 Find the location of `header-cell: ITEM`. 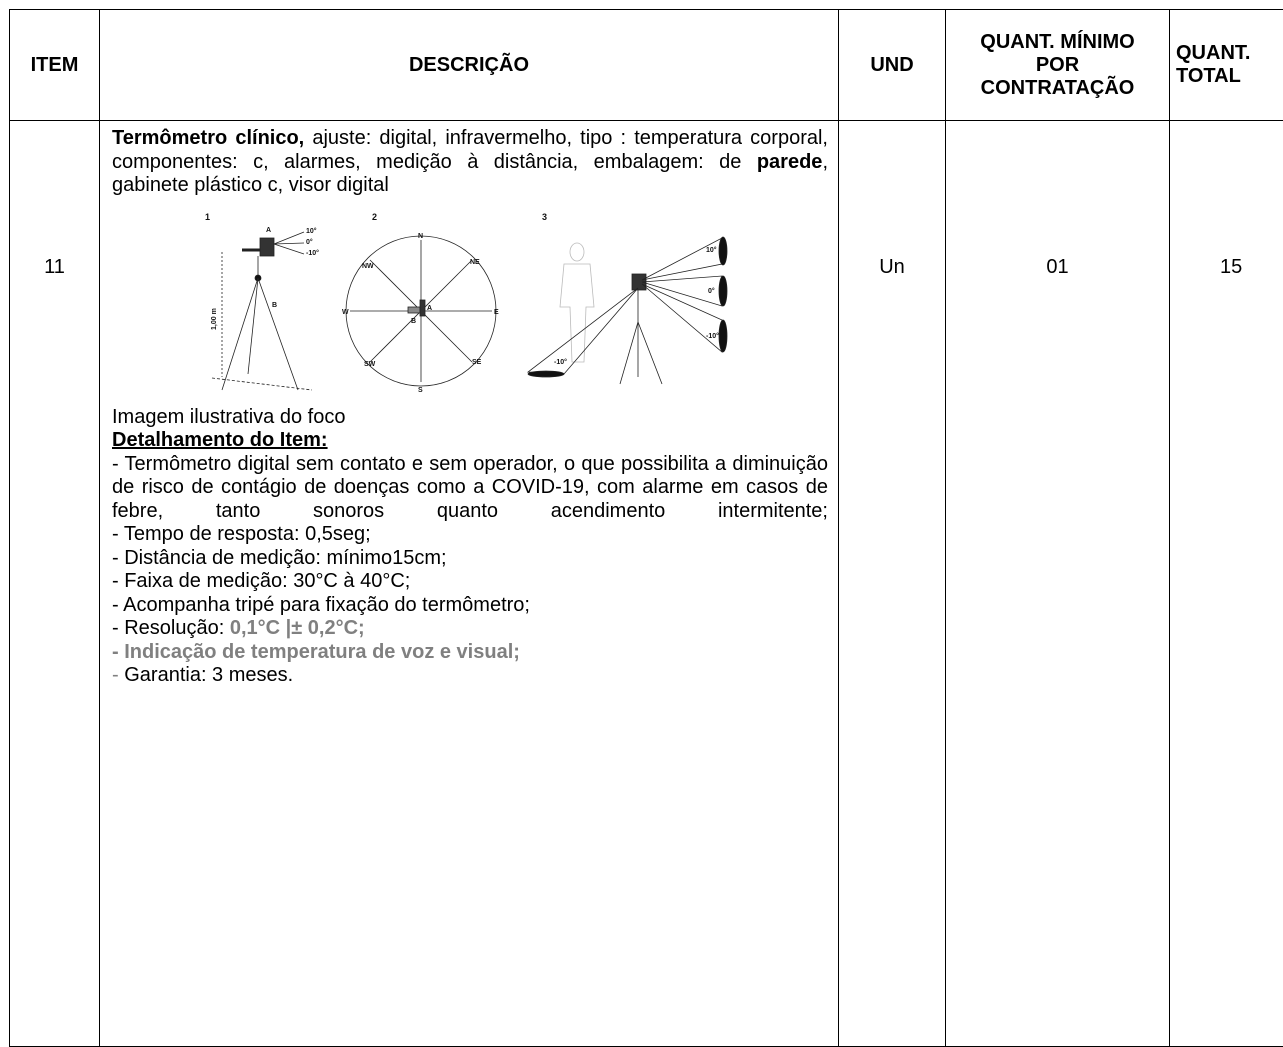

header-cell: ITEM is located at coordinates (55, 65).